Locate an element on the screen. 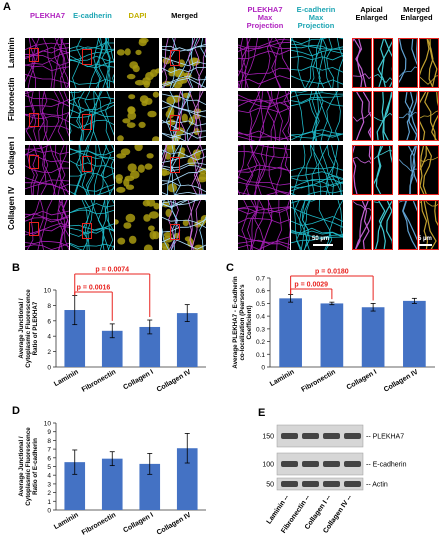  column-header-7: Apical Enlarged is located at coordinates (371, 13).